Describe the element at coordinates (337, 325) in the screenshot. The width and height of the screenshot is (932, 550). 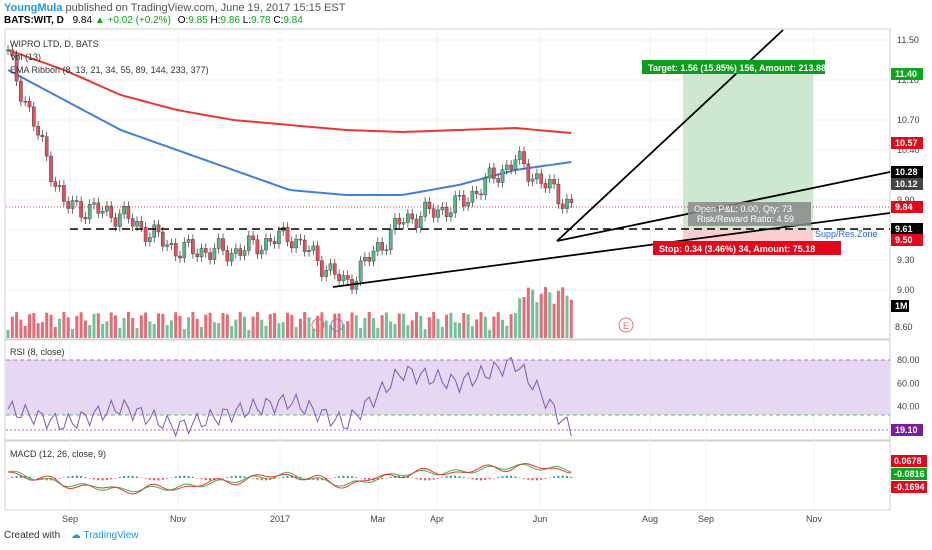
I see `split-marker` at that location.